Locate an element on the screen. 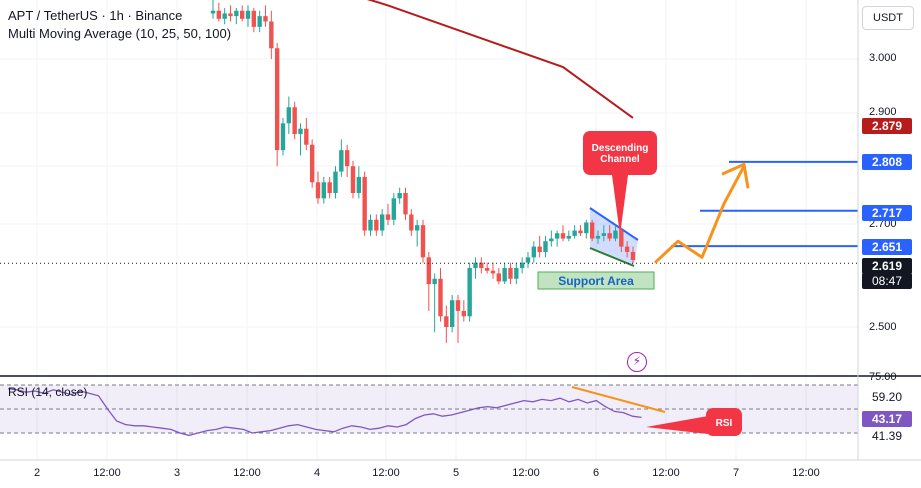  rsi-divergence-line is located at coordinates (618, 399).